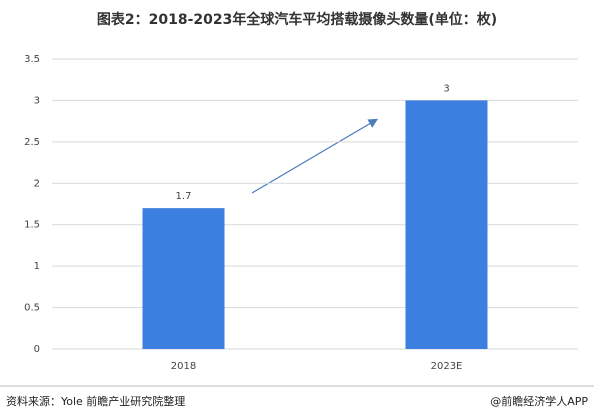 The image size is (594, 420). I want to click on y-tick-label: 2.5, so click(32, 142).